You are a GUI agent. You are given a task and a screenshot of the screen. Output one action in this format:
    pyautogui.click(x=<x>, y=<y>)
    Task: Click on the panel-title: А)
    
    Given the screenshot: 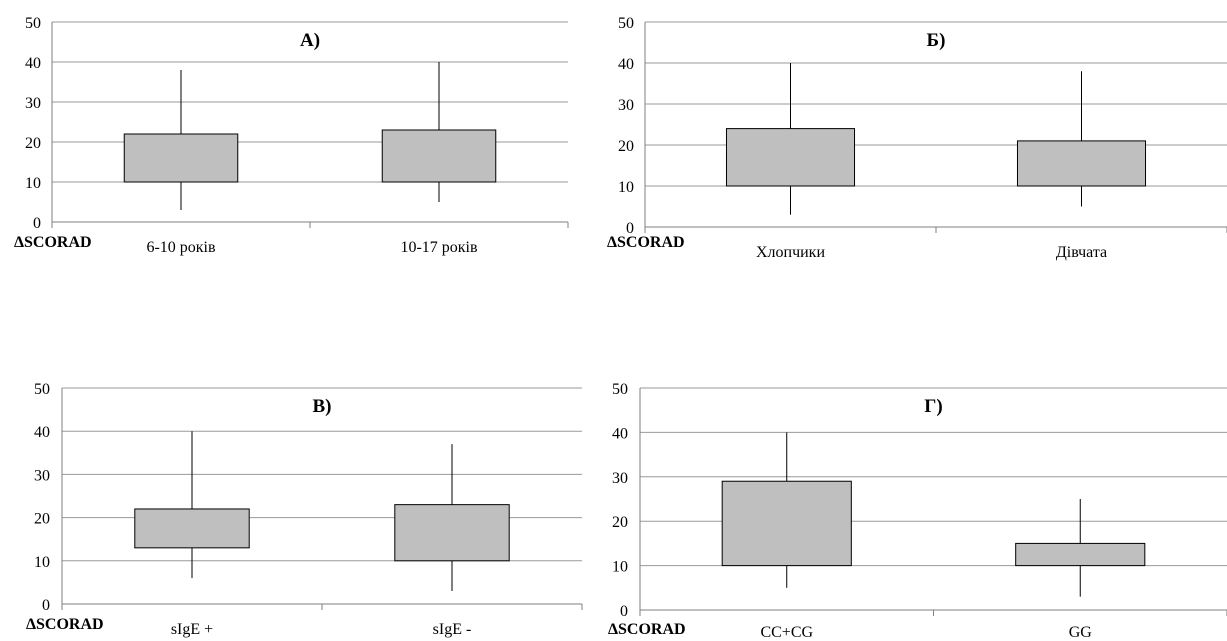 What is the action you would take?
    pyautogui.click(x=310, y=40)
    